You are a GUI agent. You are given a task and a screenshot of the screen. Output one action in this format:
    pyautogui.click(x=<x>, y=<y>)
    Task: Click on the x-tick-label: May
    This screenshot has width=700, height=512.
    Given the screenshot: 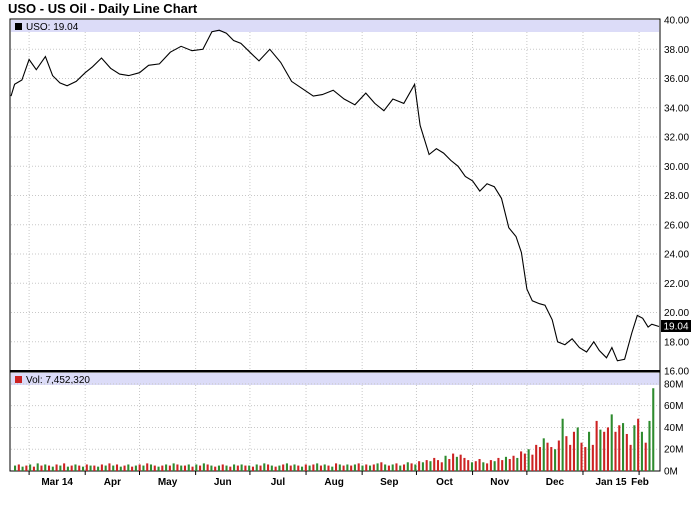 What is the action you would take?
    pyautogui.click(x=168, y=482)
    